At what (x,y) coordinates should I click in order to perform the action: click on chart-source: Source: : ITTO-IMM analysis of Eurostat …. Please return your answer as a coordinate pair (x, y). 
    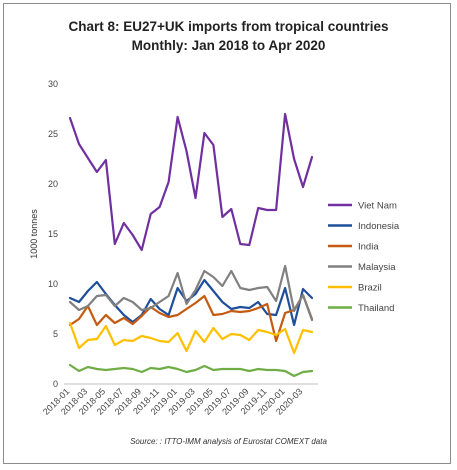
    Looking at the image, I should click on (228, 441).